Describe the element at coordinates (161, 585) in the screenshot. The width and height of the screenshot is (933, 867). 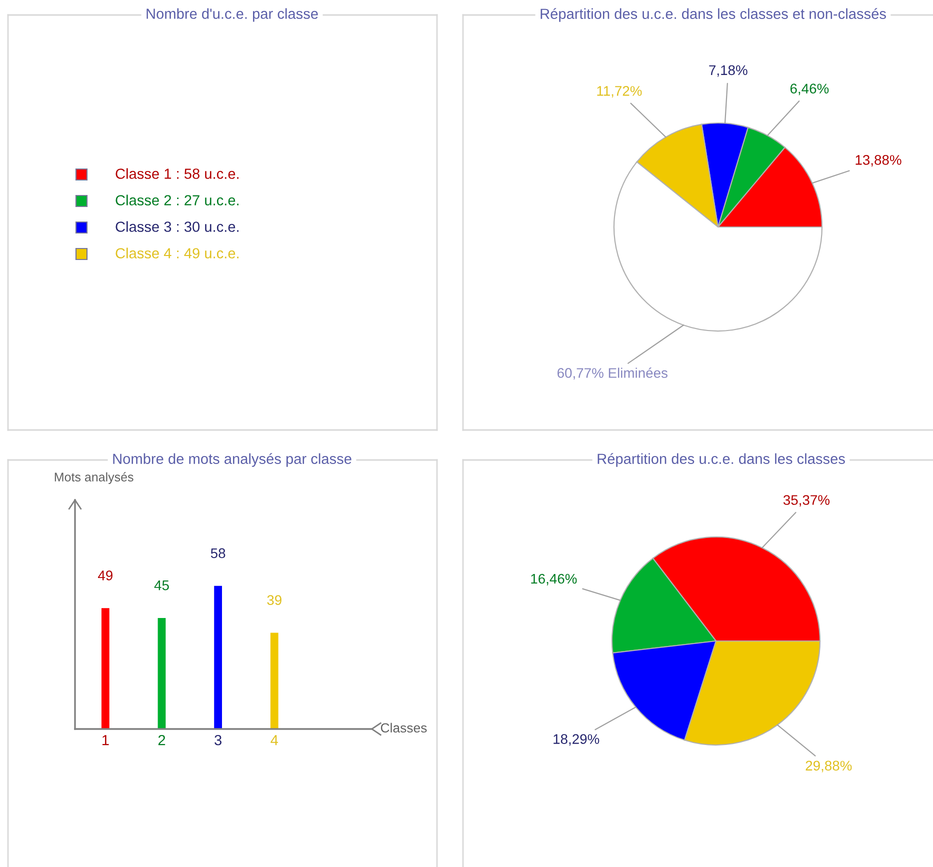
I see `data-label: 45` at that location.